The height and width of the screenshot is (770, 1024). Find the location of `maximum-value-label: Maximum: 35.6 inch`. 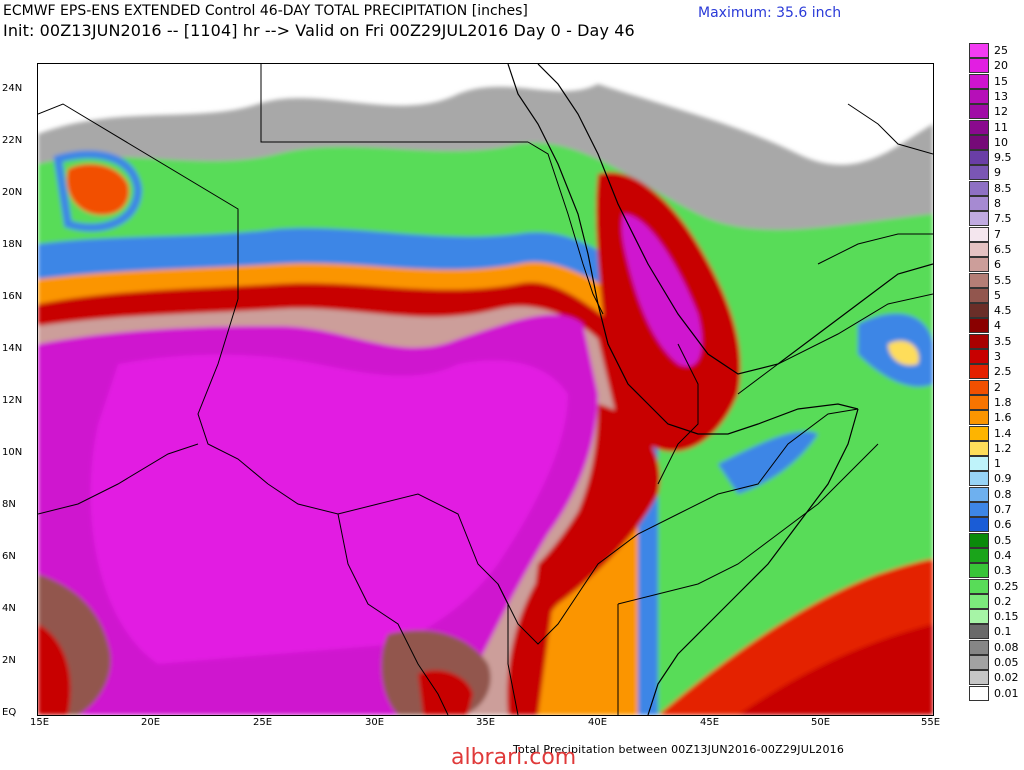

maximum-value-label: Maximum: 35.6 inch is located at coordinates (770, 13).